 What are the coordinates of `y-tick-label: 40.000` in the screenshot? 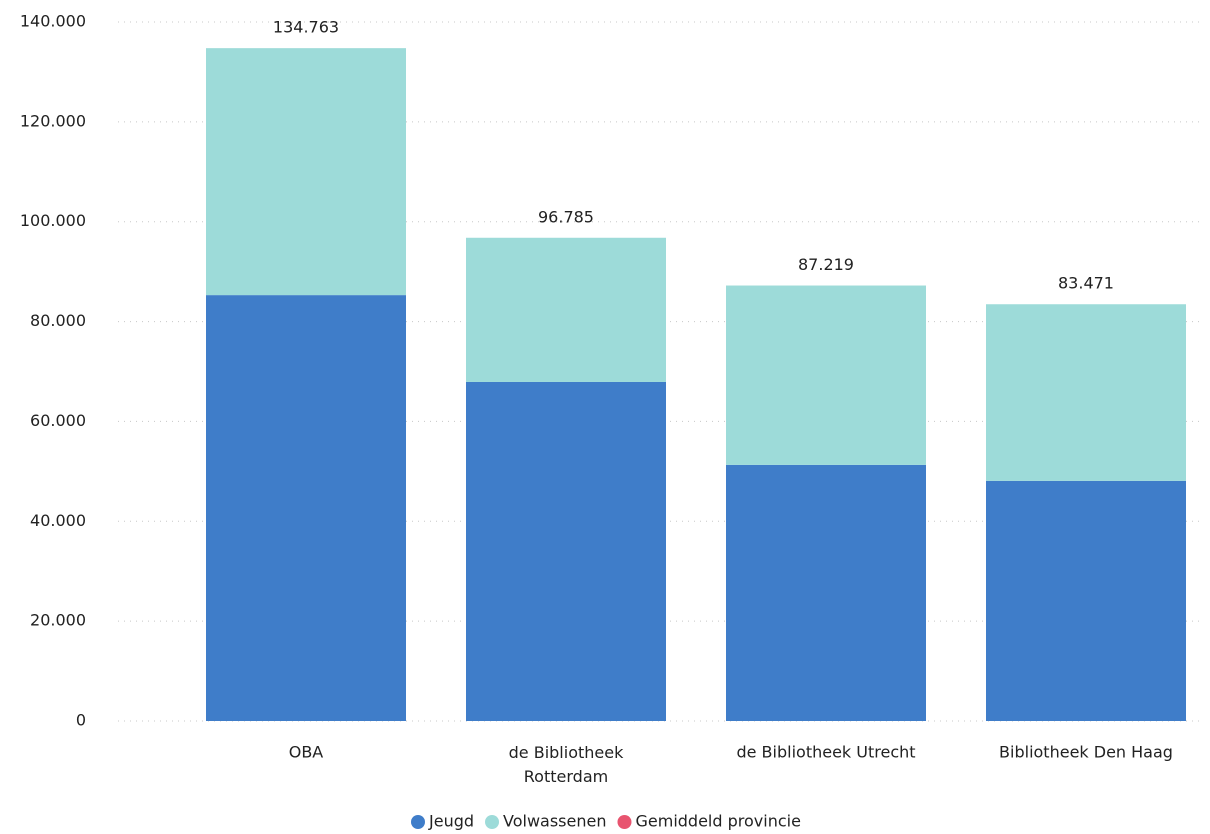 It's located at (58, 520).